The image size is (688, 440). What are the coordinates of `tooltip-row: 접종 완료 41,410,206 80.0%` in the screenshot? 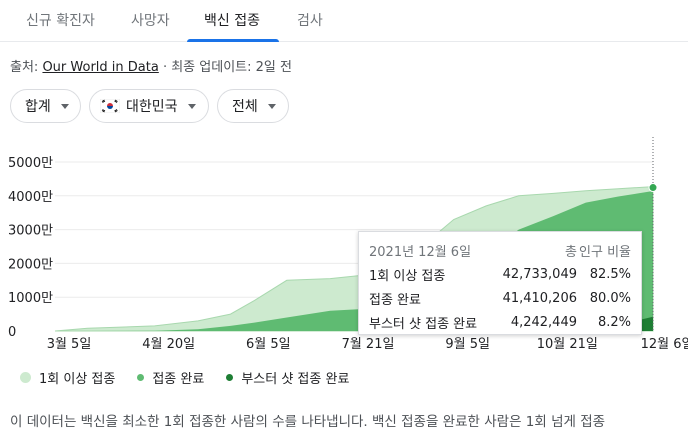 It's located at (500, 298).